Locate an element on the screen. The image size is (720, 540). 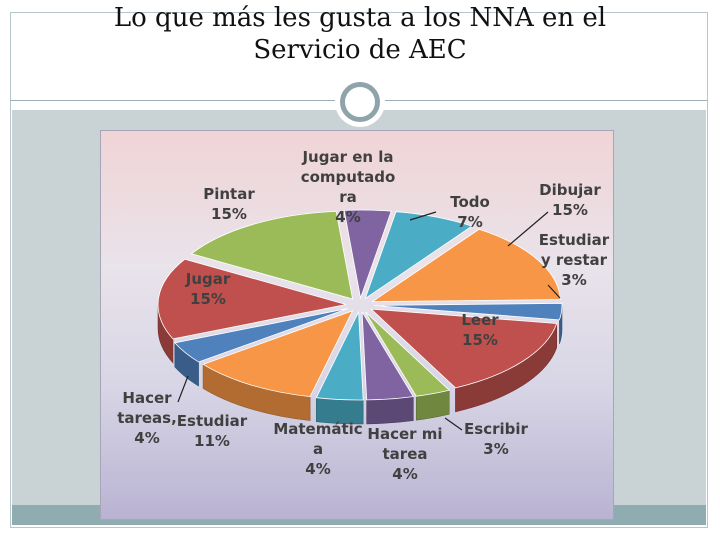
slice-label: Dibujar 15% is located at coordinates (570, 200).